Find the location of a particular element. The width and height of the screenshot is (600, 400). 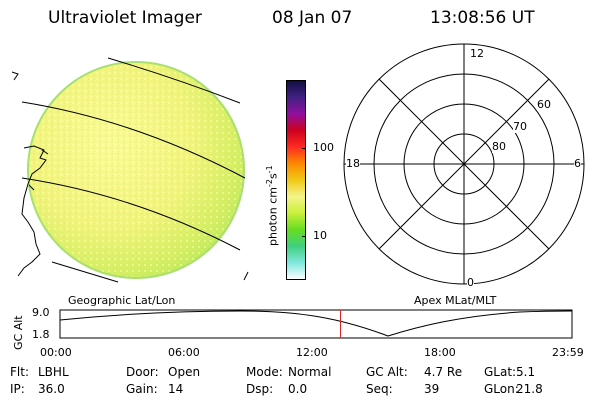

date-label: 08 Jan 07 is located at coordinates (312, 18).